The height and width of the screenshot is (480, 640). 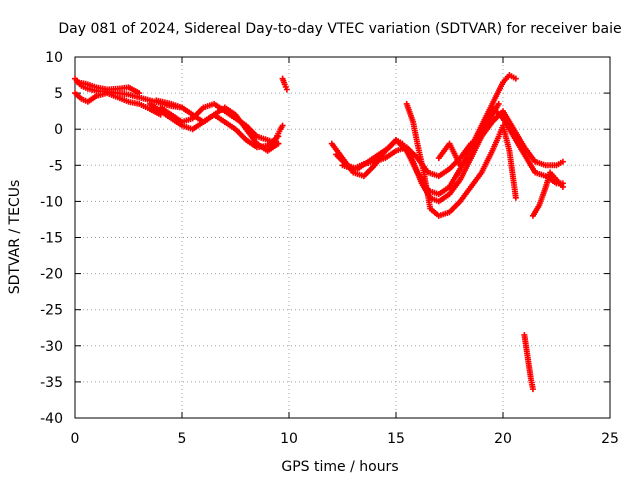 I want to click on series-arc-2d, so click(x=277, y=136).